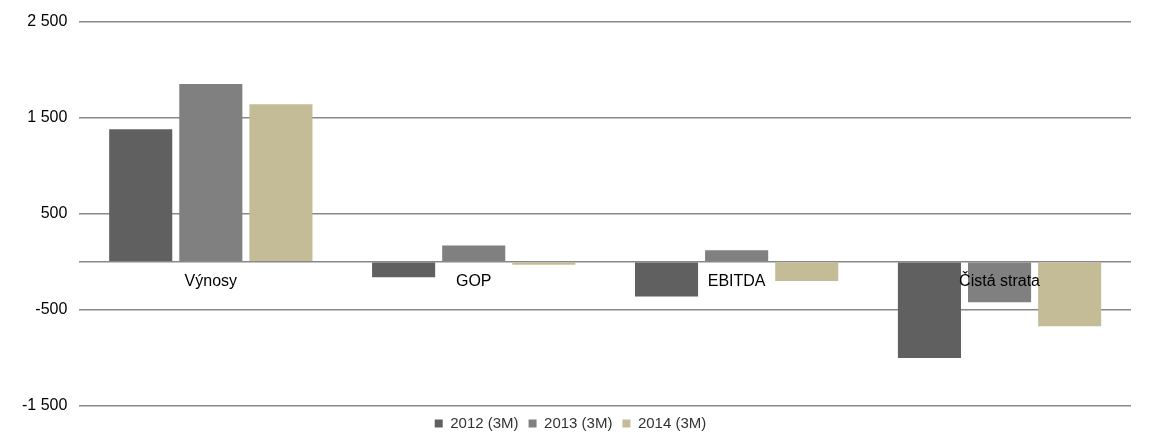 Image resolution: width=1151 pixels, height=446 pixels. I want to click on x-tick-label: Výnosy, so click(211, 281).